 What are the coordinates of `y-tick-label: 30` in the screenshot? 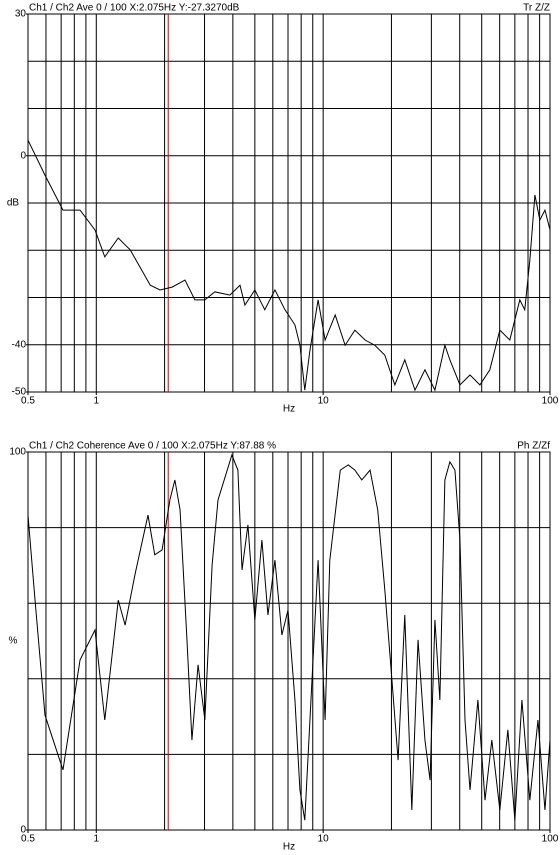 It's located at (21, 14).